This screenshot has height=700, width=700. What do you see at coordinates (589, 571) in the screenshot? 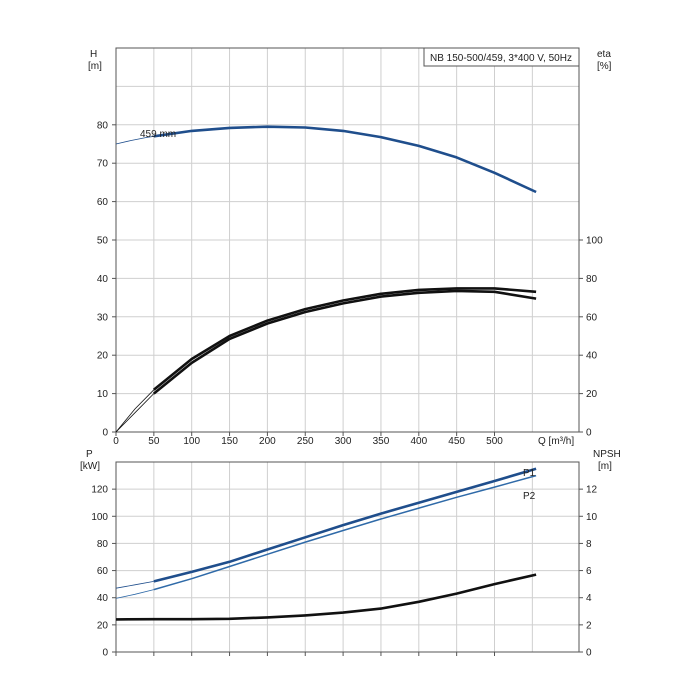
I see `bottom-y2-tick-label: 6` at bounding box center [589, 571].